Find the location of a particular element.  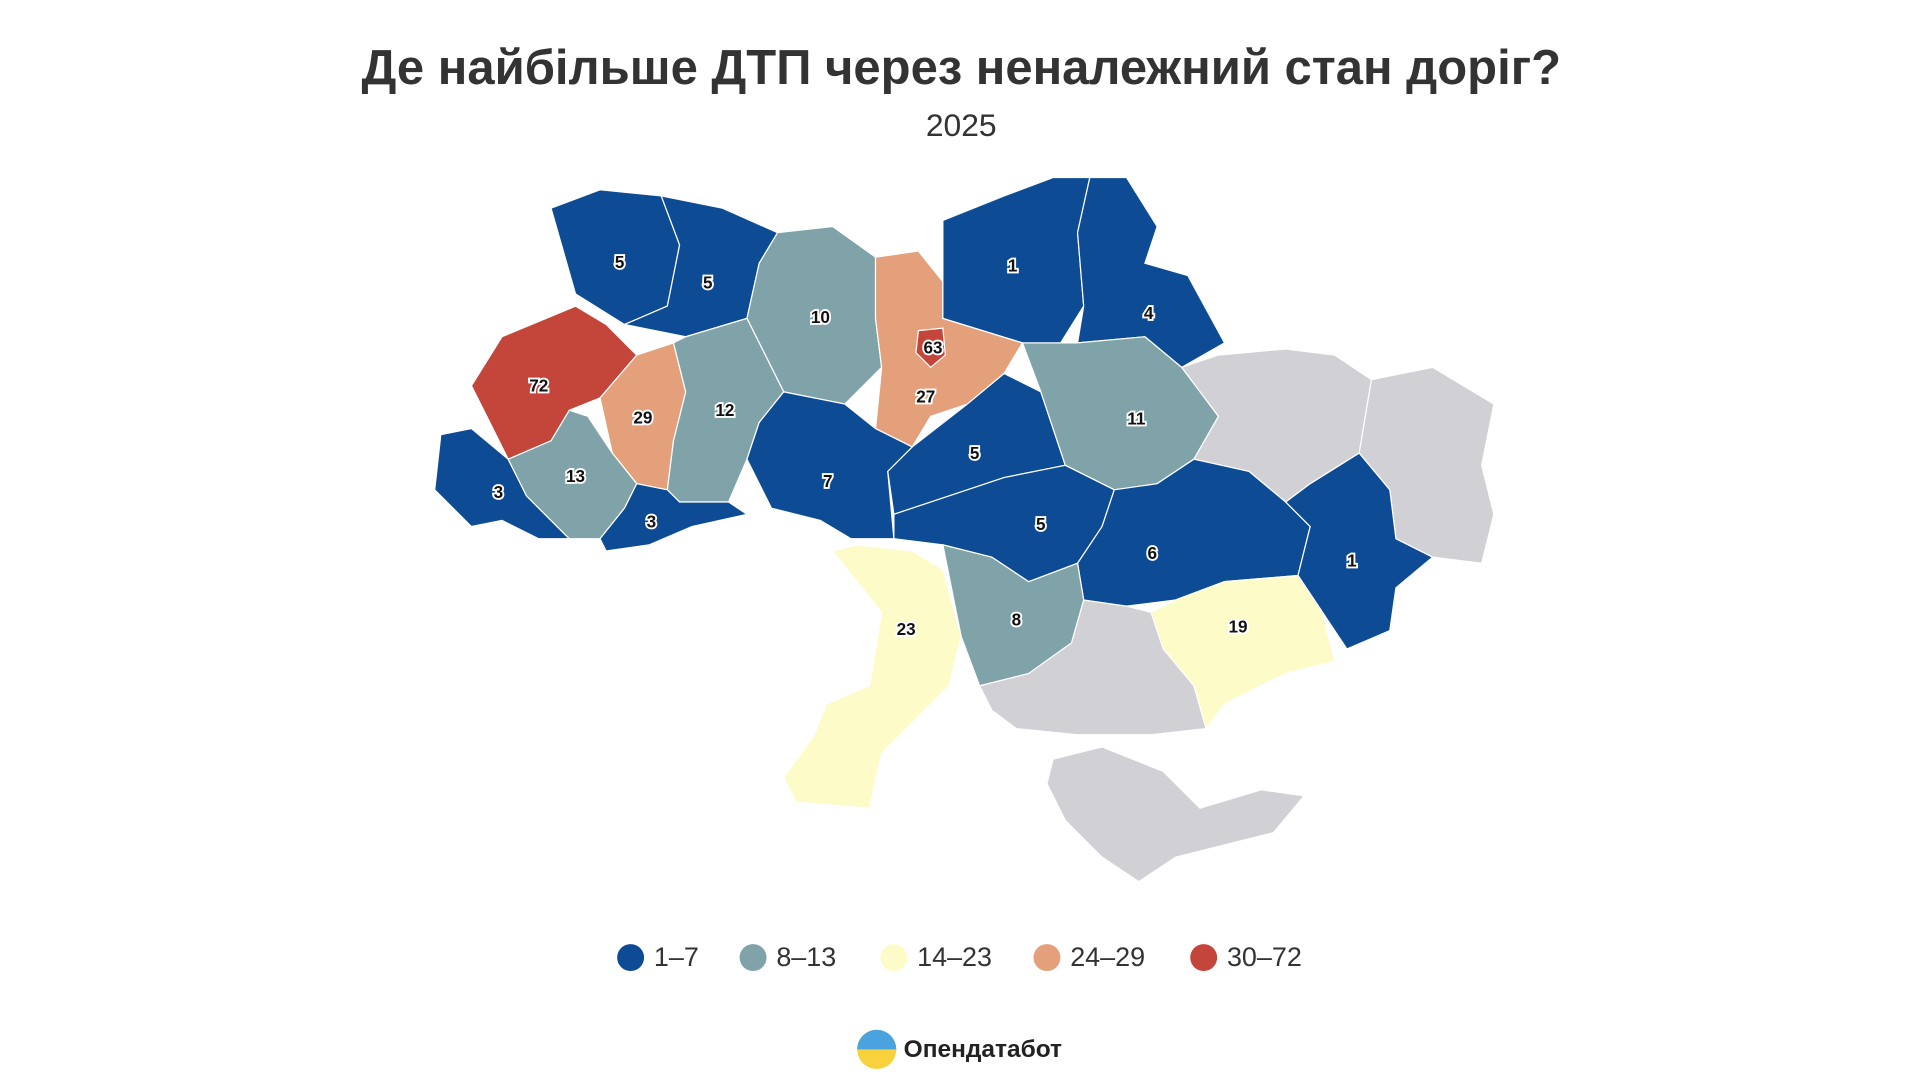

region-label: 10 is located at coordinates (820, 317).